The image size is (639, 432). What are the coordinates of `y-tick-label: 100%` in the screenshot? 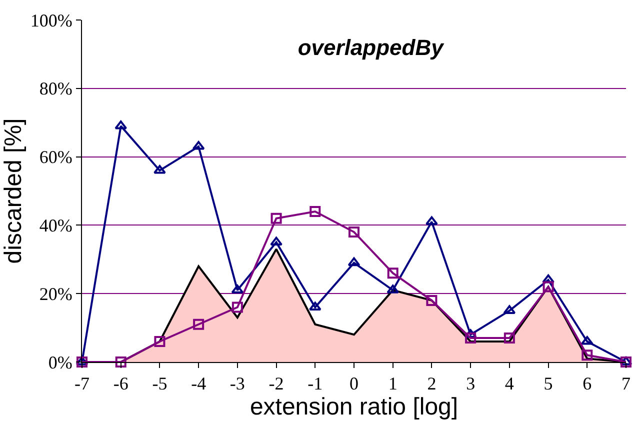 It's located at (51, 20).